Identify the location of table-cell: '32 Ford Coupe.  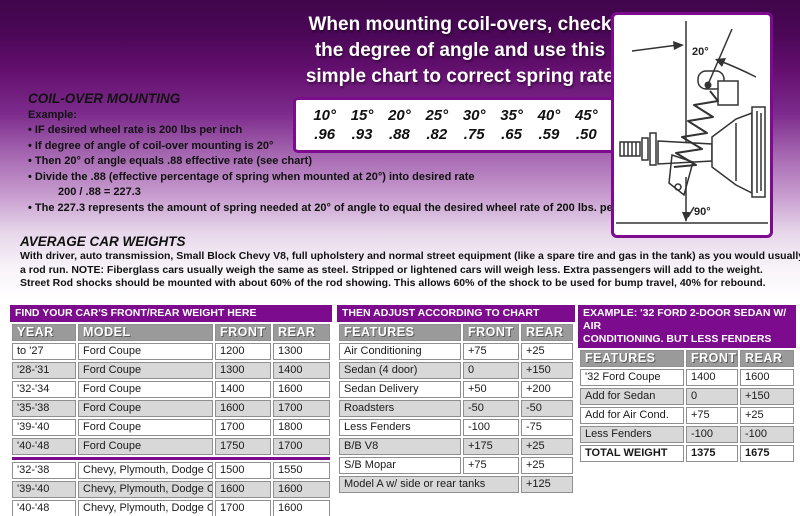
(632, 377).